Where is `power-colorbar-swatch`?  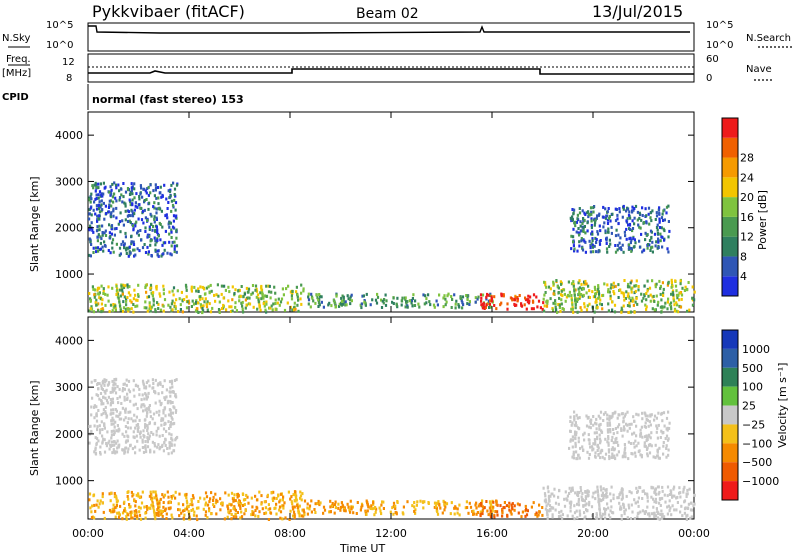
power-colorbar-swatch is located at coordinates (730, 128).